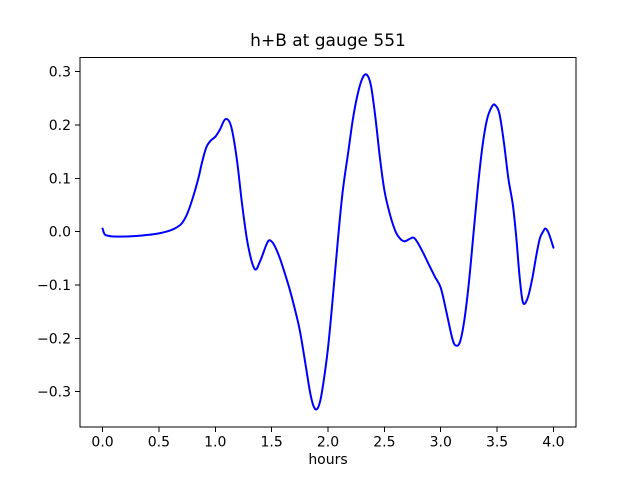 The image size is (640, 480). What do you see at coordinates (60, 233) in the screenshot?
I see `y-tick-label: 0.0` at bounding box center [60, 233].